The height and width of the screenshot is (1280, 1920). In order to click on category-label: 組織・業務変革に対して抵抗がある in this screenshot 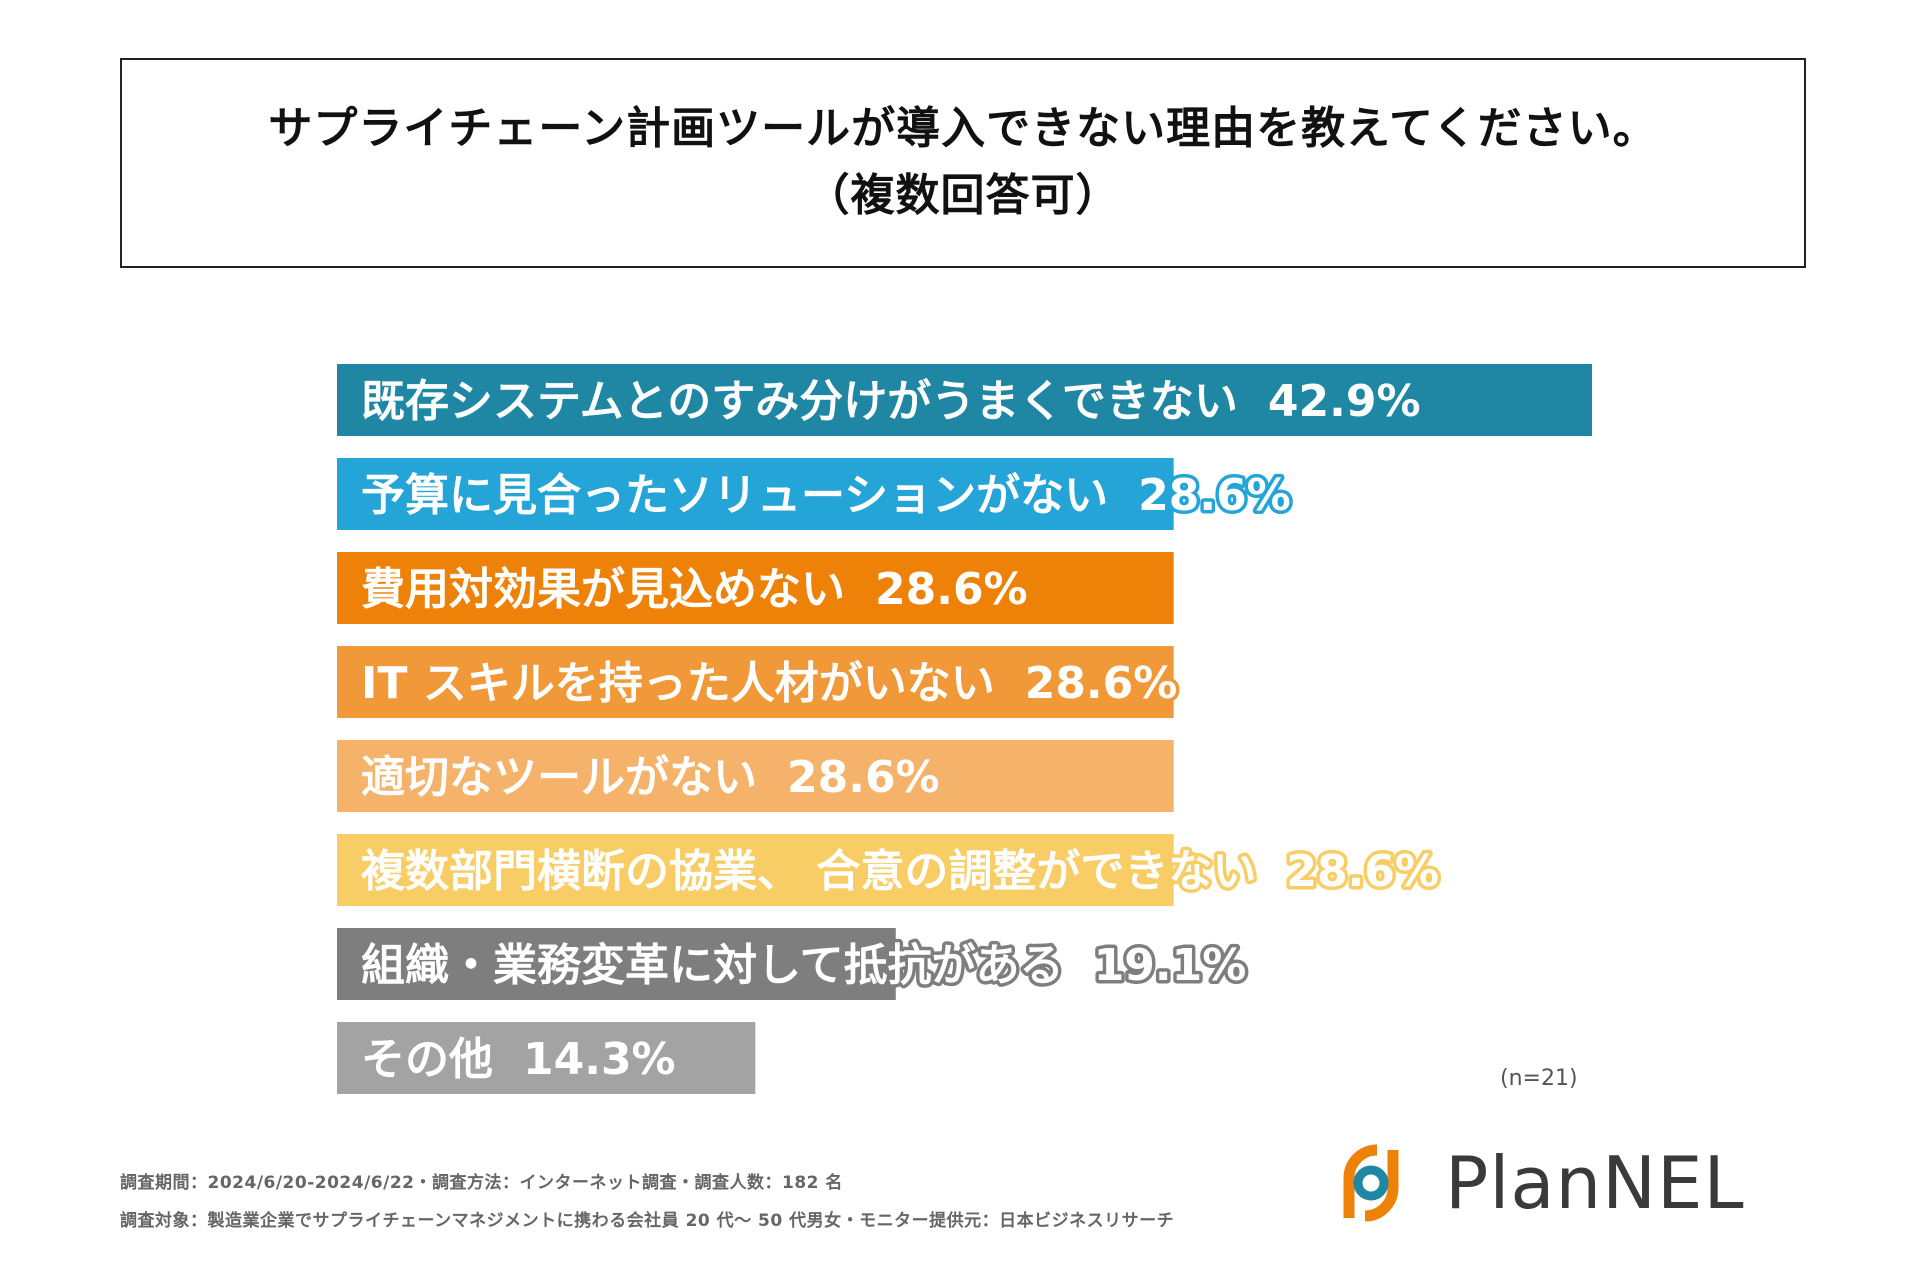, I will do `click(712, 965)`.